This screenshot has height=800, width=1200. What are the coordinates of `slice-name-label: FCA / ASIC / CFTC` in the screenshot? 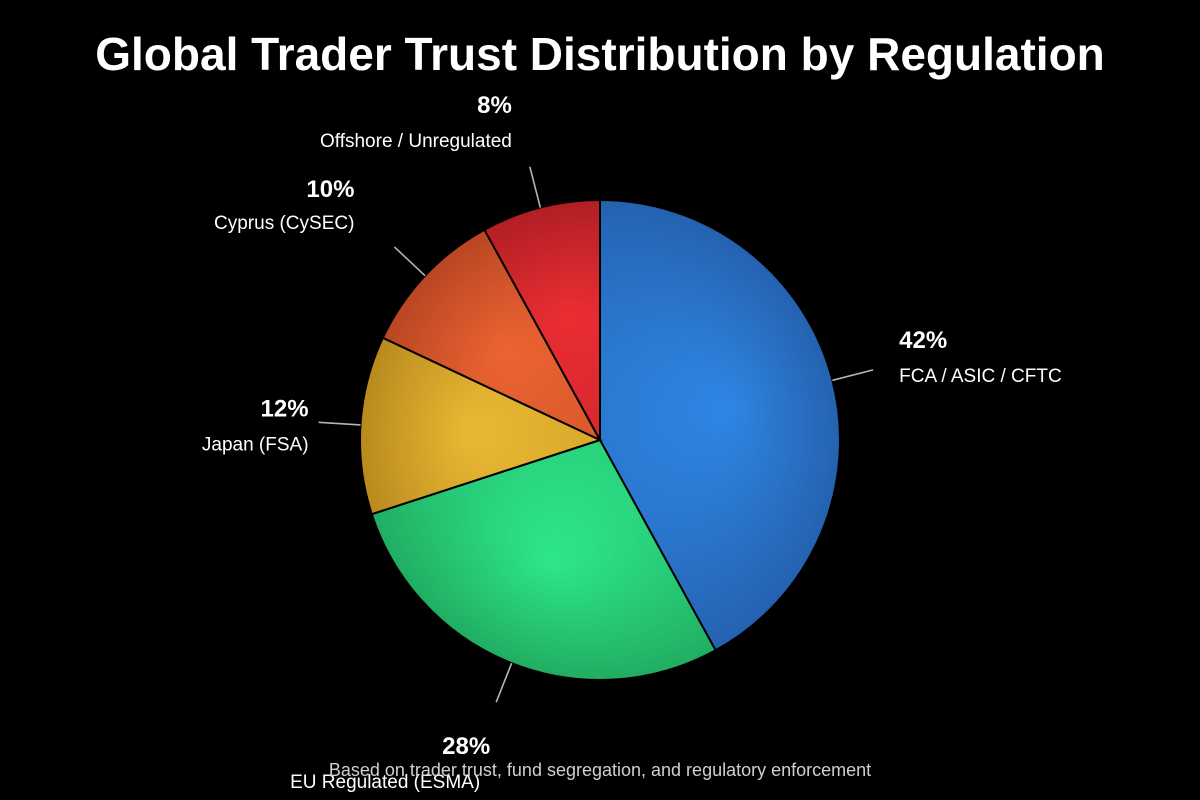 It's located at (980, 376).